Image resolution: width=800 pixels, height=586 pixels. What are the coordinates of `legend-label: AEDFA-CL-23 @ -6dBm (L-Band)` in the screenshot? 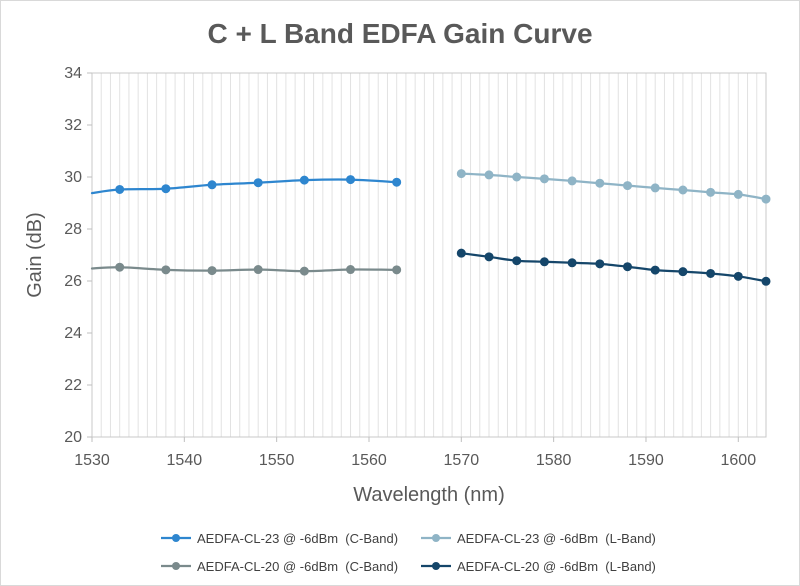 It's located at (556, 538).